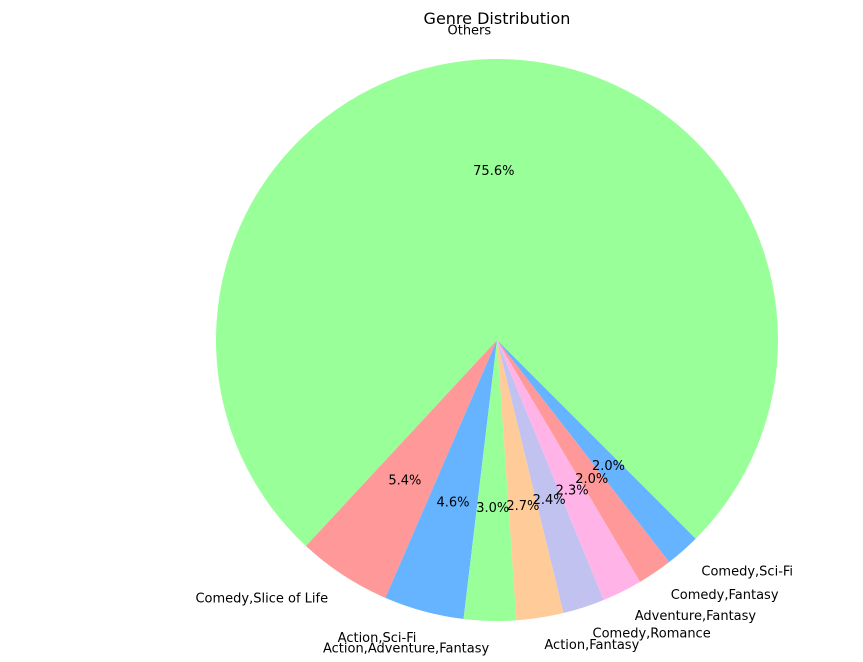 This screenshot has width=863, height=662. I want to click on pie-slice-comedy-sci-fi, so click(596, 451).